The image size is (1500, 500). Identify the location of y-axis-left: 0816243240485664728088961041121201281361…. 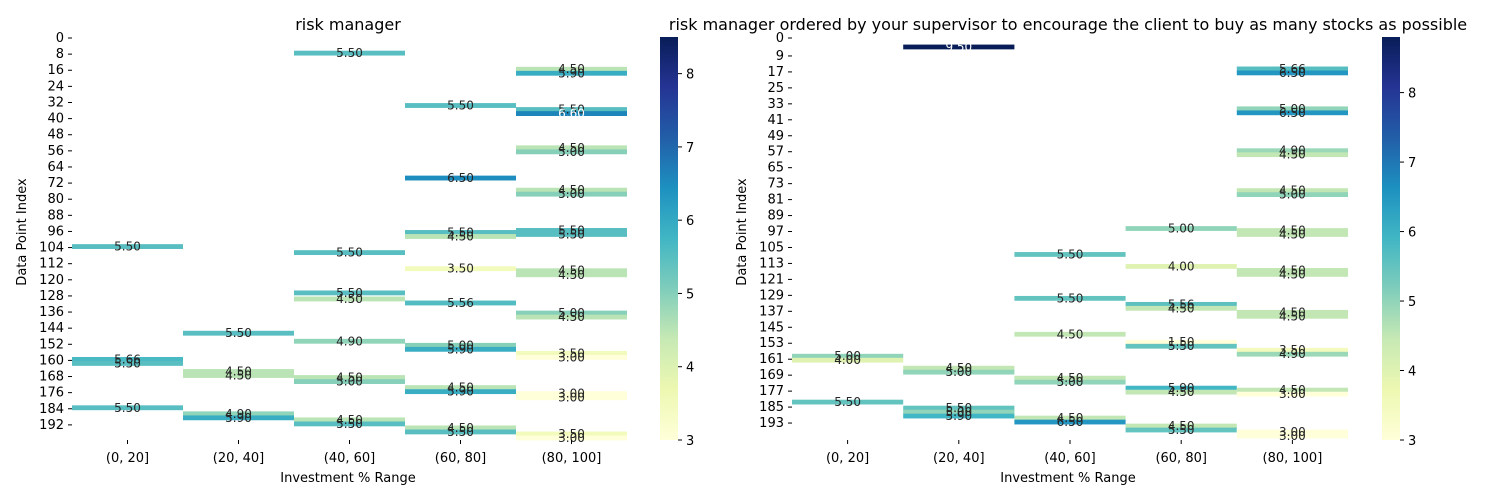
(55, 232).